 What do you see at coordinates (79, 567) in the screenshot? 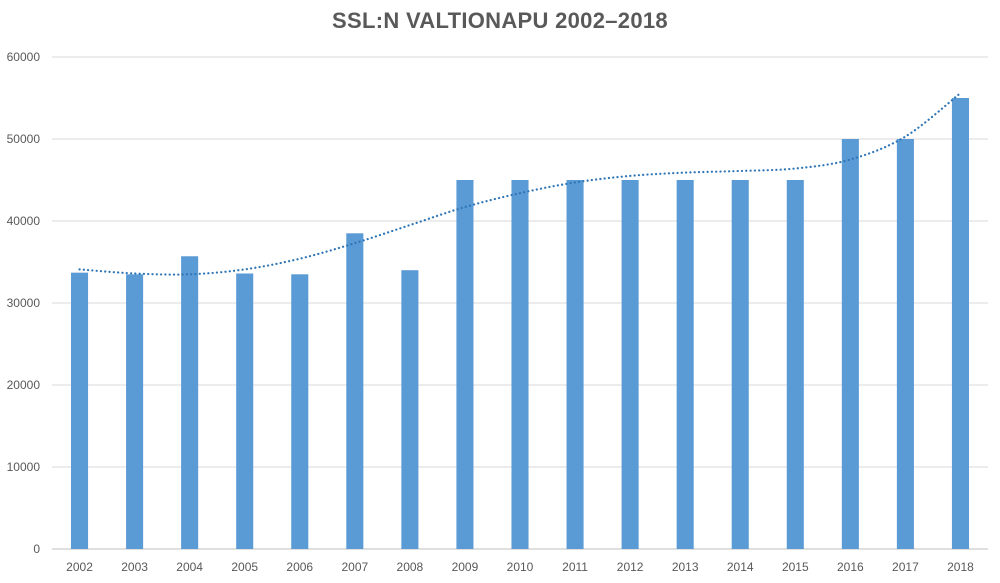
I see `x-tick-label: 2002` at bounding box center [79, 567].